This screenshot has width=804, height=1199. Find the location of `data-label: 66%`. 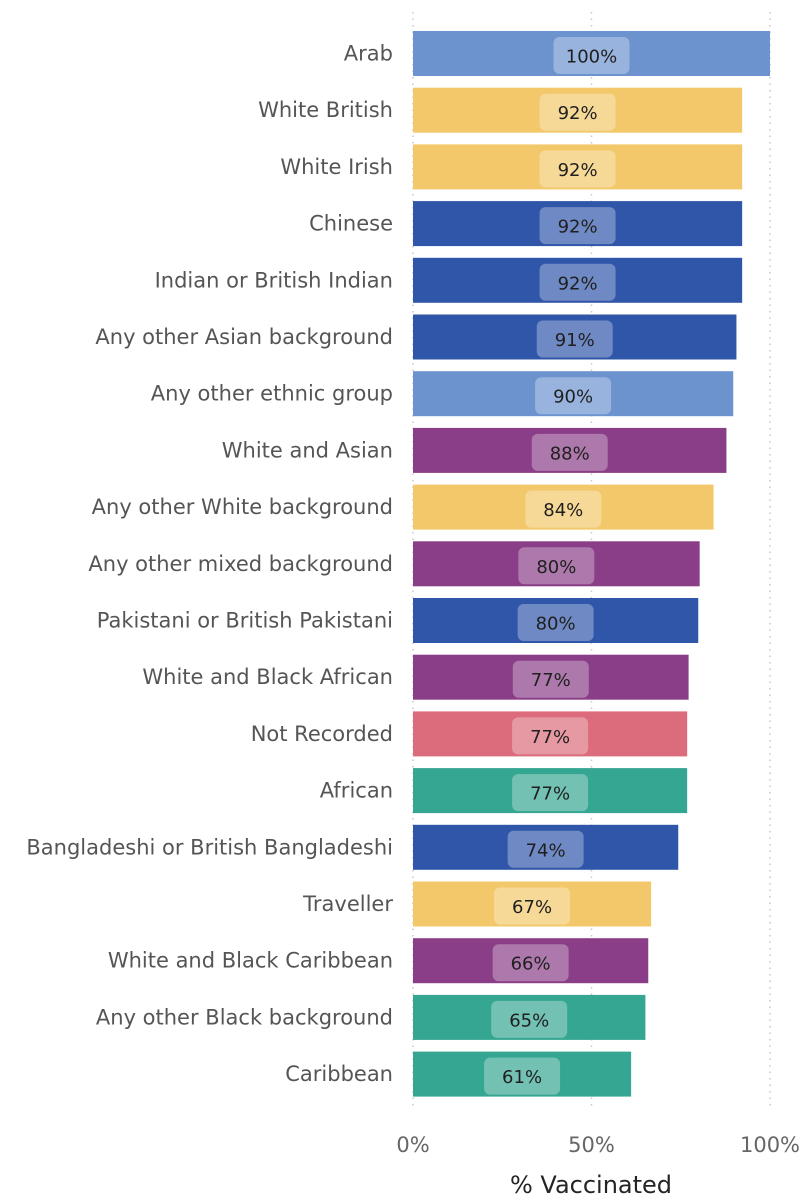

data-label: 66% is located at coordinates (531, 964).